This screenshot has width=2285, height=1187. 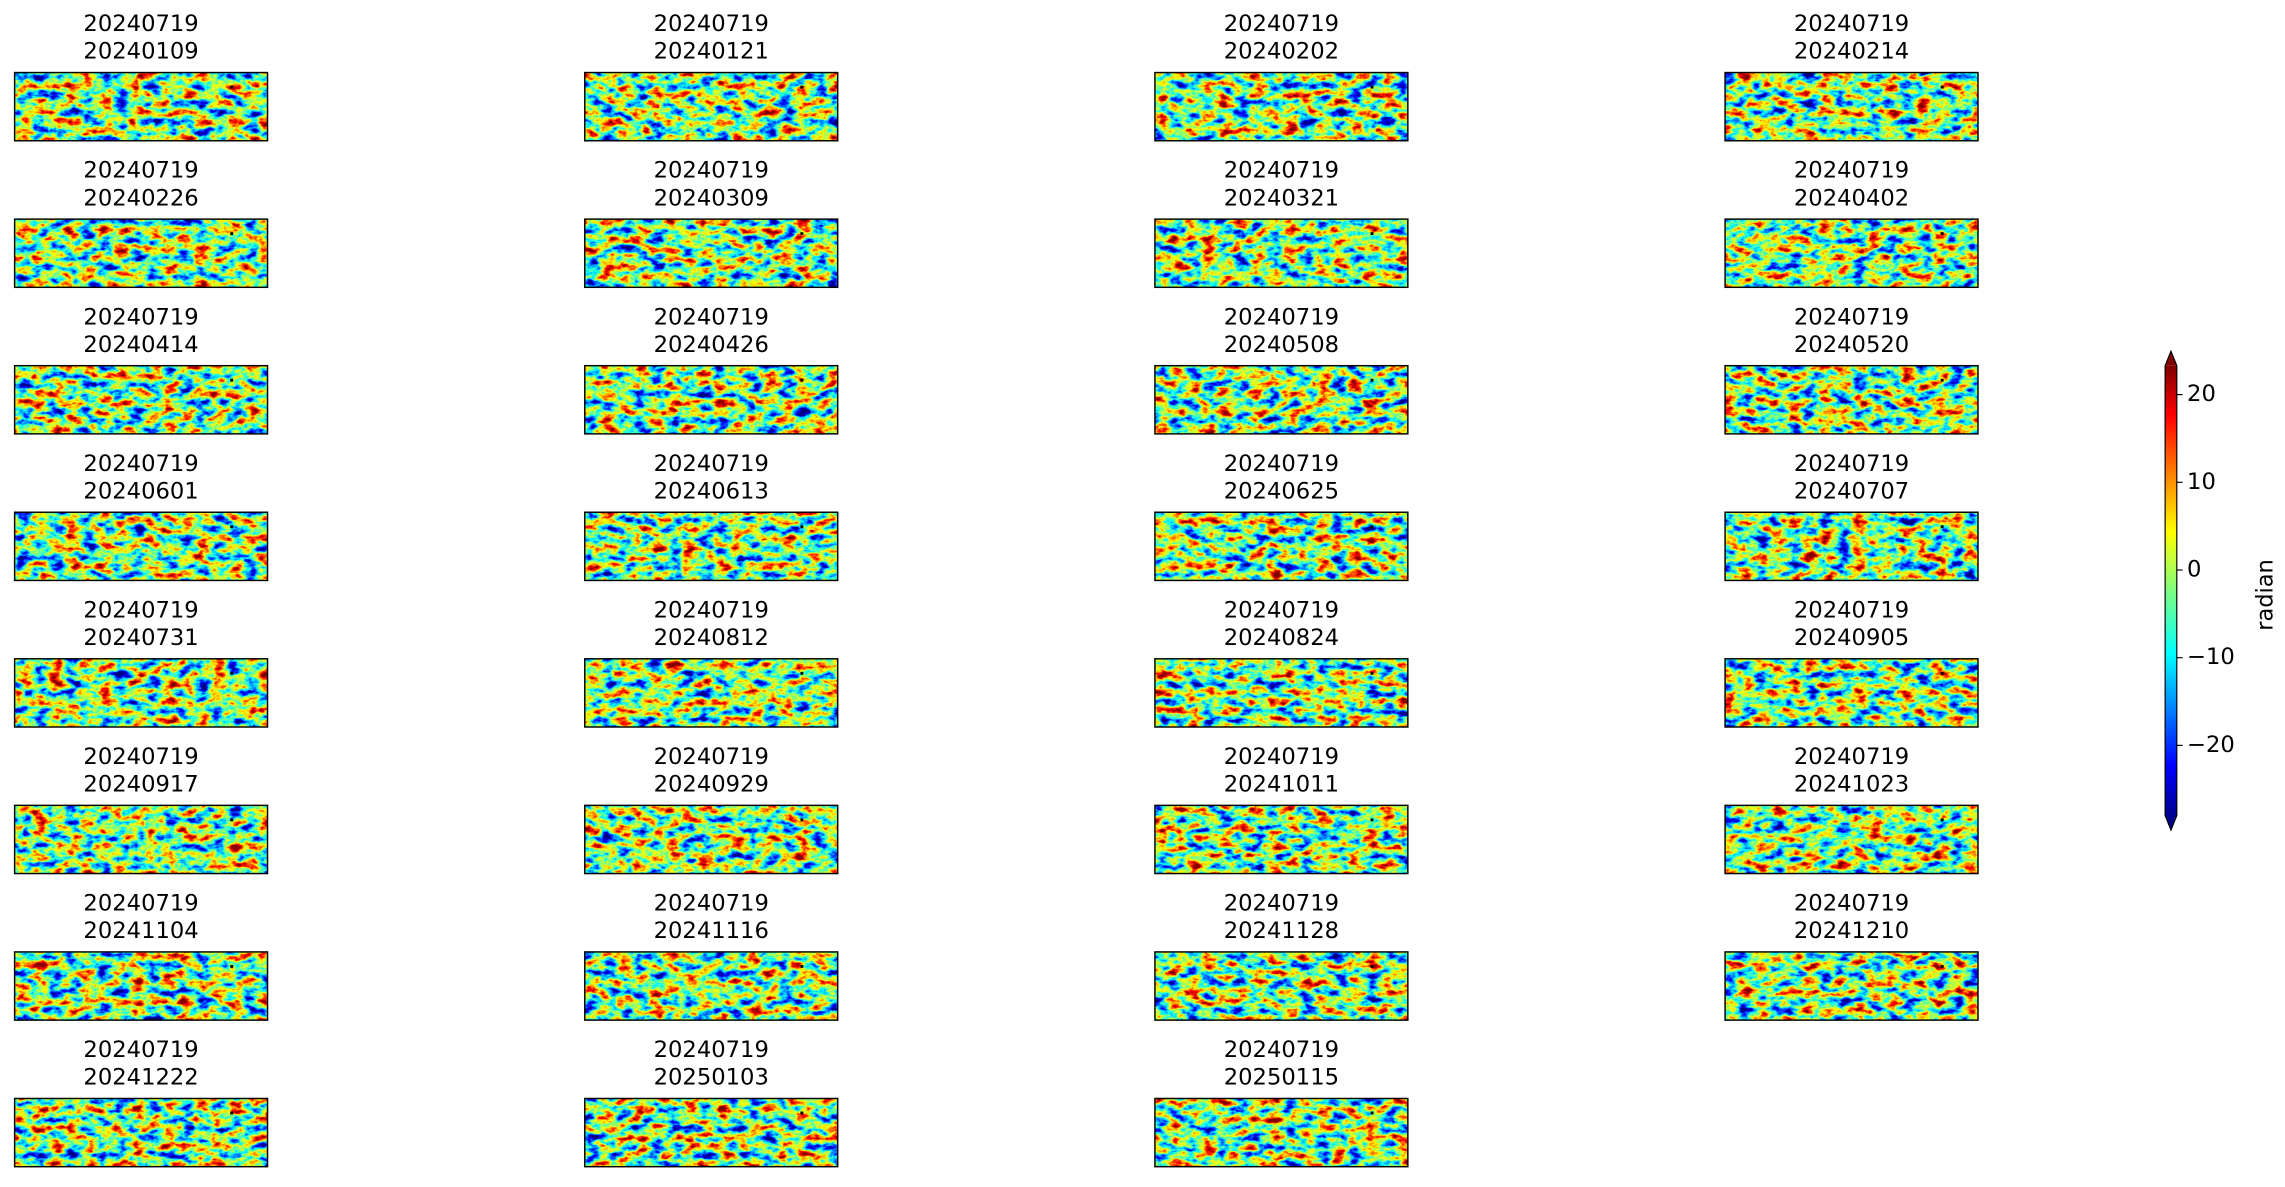 I want to click on panel-title-secondary: 20240929, so click(x=711, y=785).